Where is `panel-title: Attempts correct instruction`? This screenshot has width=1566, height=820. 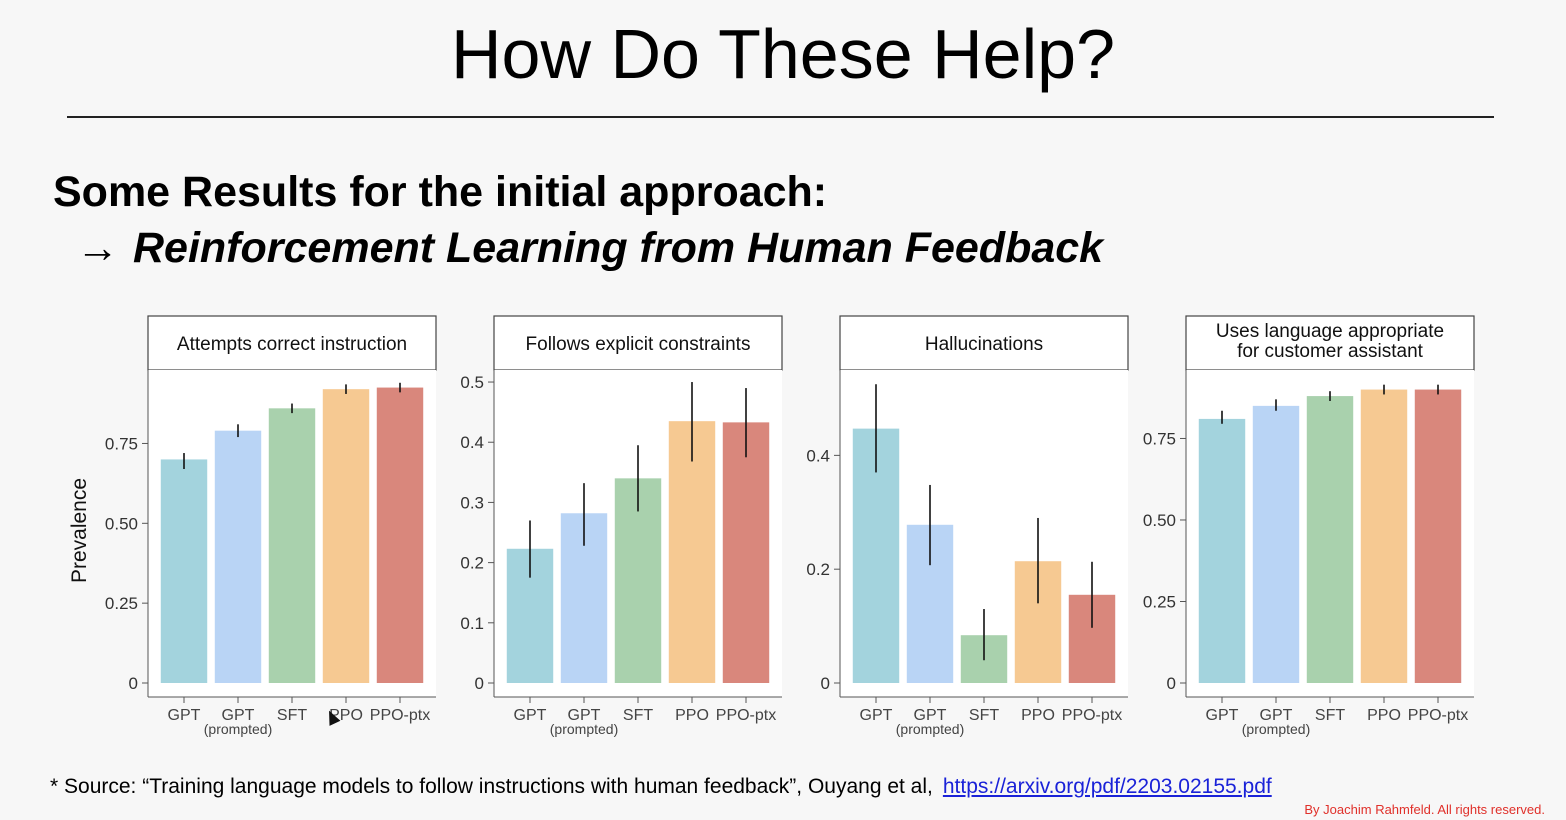 panel-title: Attempts correct instruction is located at coordinates (292, 344).